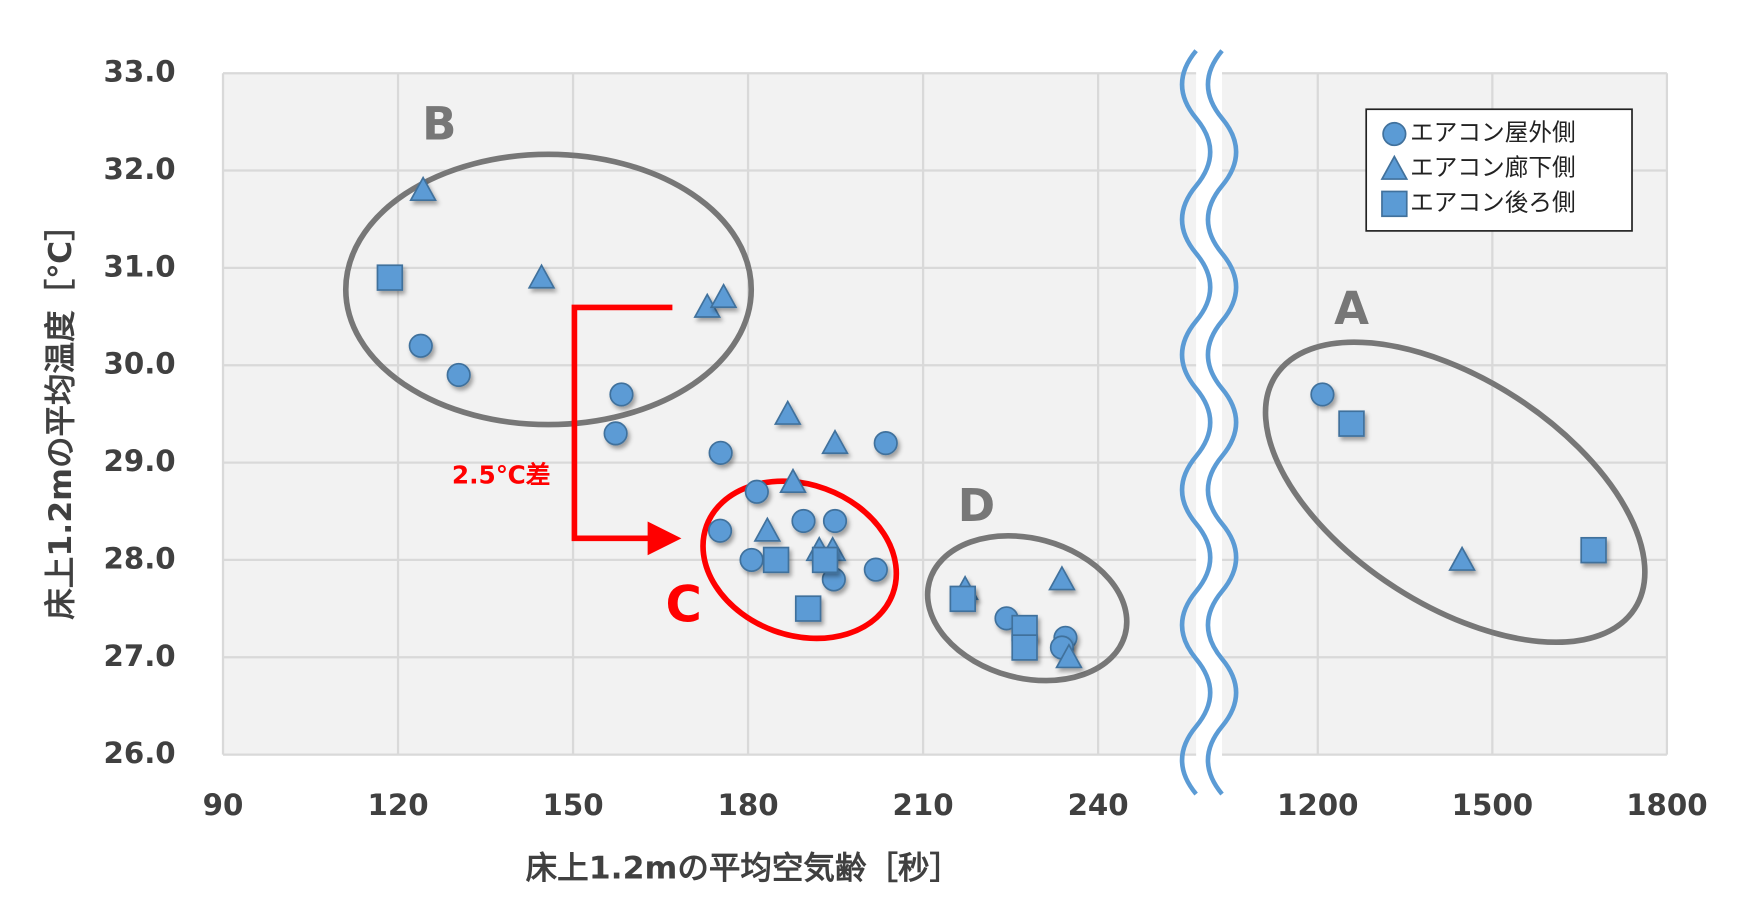 The height and width of the screenshot is (924, 1757). I want to click on x-tick-label: 150, so click(573, 805).